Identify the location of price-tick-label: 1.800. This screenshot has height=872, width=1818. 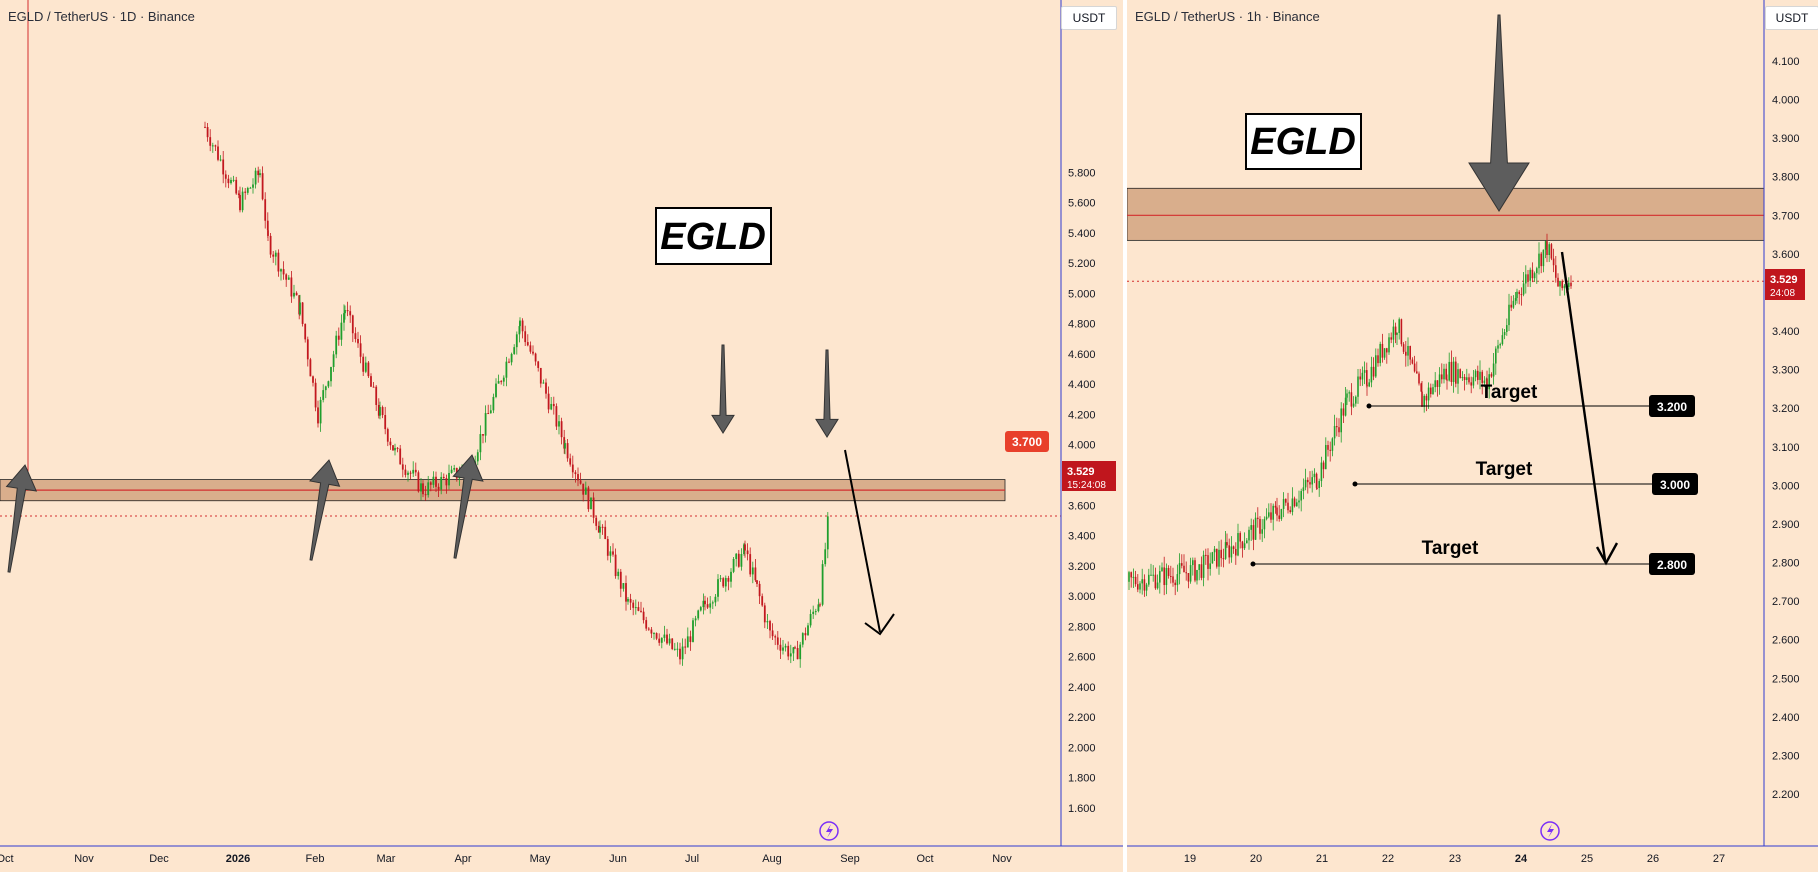
(1082, 779).